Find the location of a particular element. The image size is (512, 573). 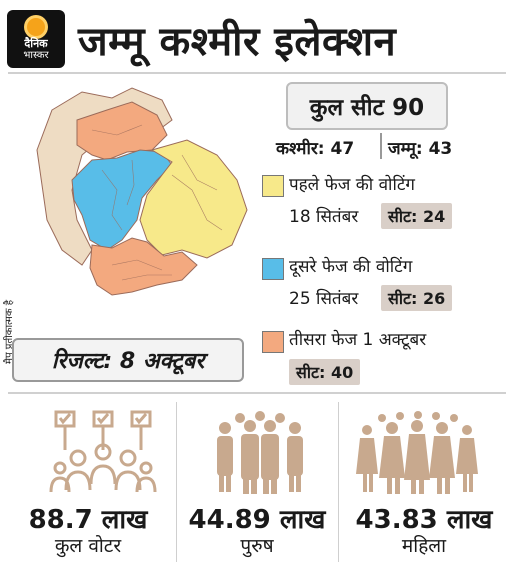

phase3-title: तीसरा फेज 1 अक्टूबर is located at coordinates (358, 340).